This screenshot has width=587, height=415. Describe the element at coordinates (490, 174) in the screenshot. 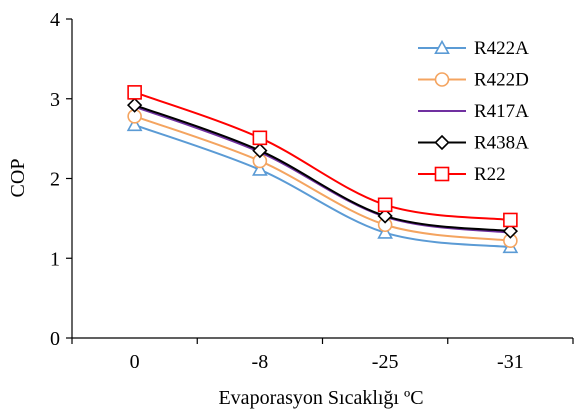

I see `legend-label-r22: R22` at that location.